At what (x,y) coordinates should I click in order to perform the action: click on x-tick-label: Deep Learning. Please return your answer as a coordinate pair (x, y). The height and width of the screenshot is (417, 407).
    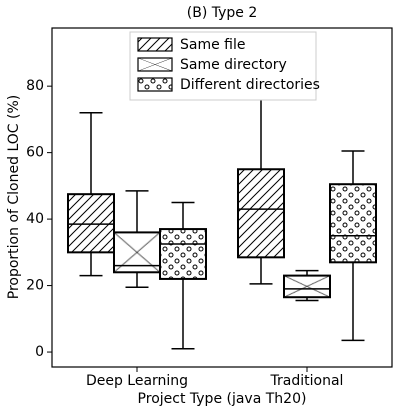
    Looking at the image, I should click on (137, 381).